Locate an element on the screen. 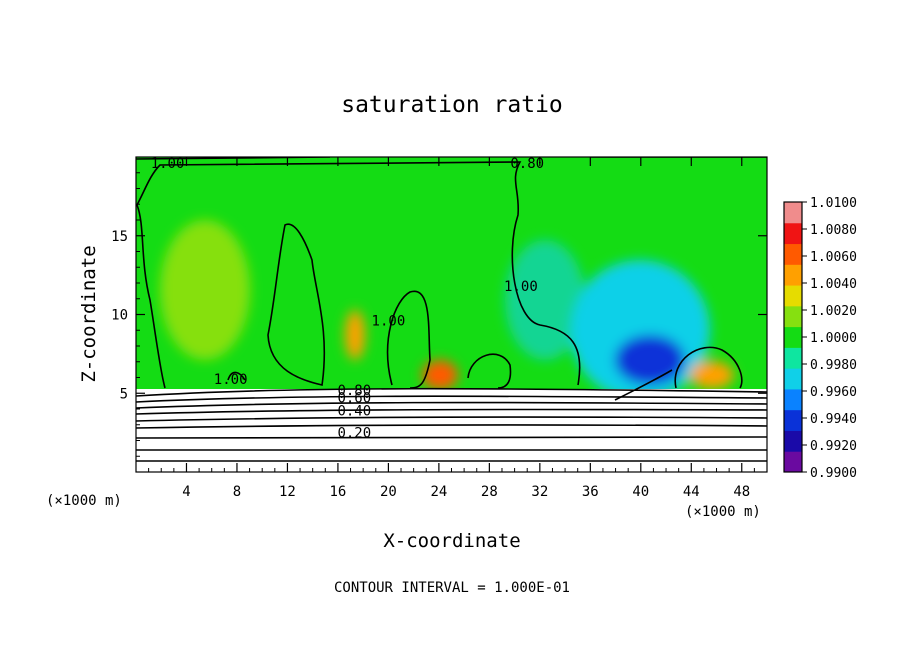  y-axis-label: Z-coordinate is located at coordinates (89, 313).